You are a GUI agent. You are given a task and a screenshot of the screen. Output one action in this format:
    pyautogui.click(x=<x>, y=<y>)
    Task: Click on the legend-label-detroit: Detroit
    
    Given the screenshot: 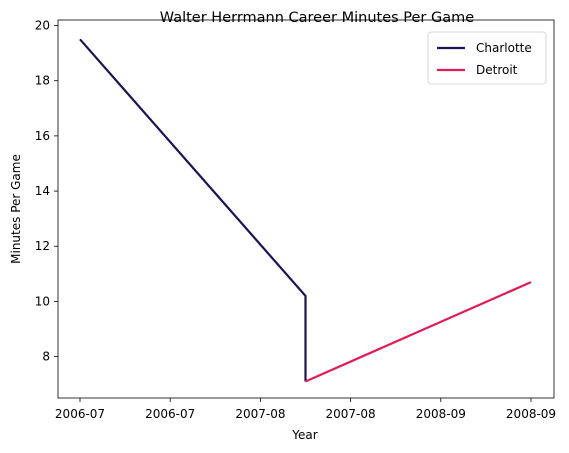 What is the action you would take?
    pyautogui.click(x=497, y=70)
    